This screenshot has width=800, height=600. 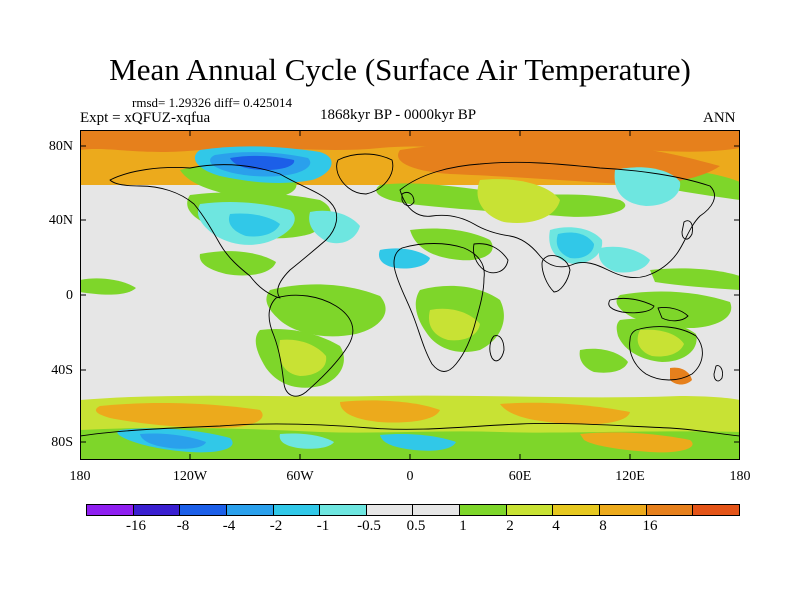 What do you see at coordinates (463, 526) in the screenshot?
I see `colorbar-label: 1` at bounding box center [463, 526].